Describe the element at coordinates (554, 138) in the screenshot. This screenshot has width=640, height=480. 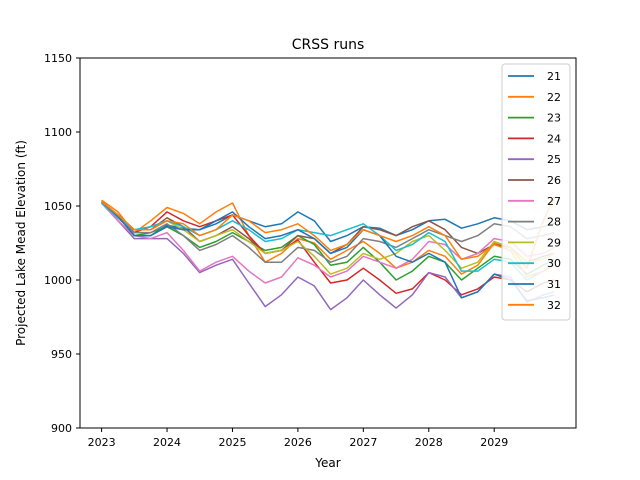
I see `legend-label-24: 24` at that location.